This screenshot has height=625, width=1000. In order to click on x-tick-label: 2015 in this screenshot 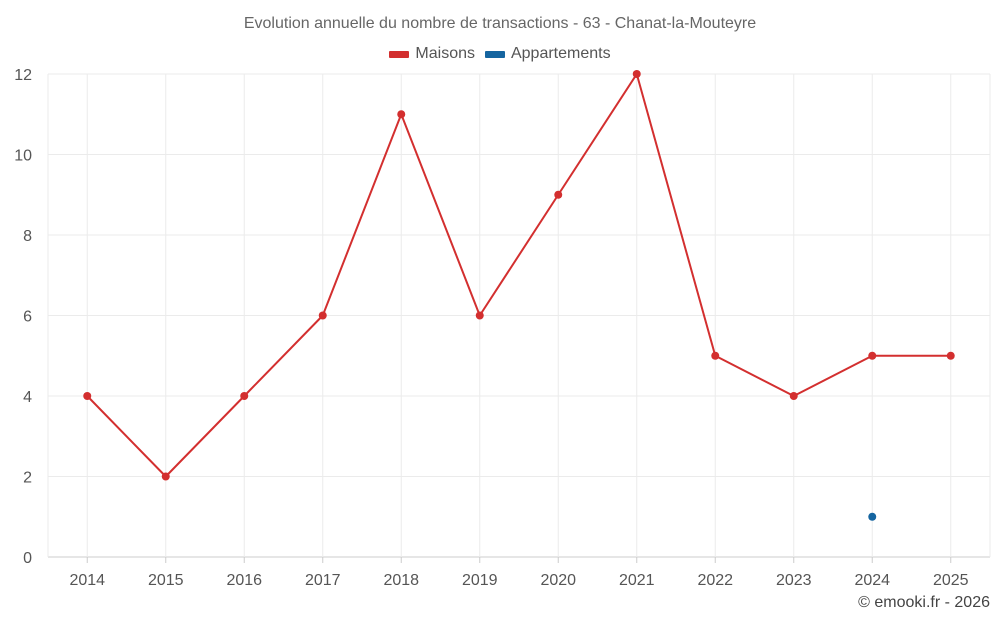, I will do `click(166, 580)`.